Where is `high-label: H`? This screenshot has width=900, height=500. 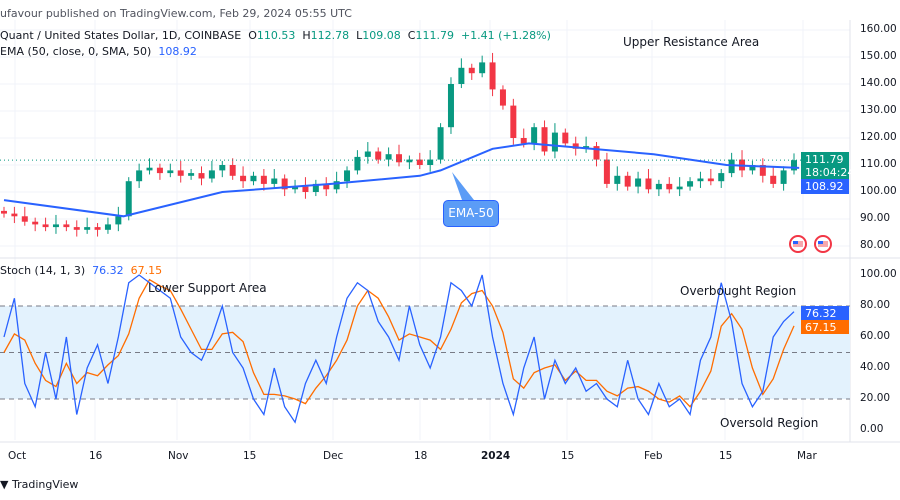 high-label: H is located at coordinates (306, 35).